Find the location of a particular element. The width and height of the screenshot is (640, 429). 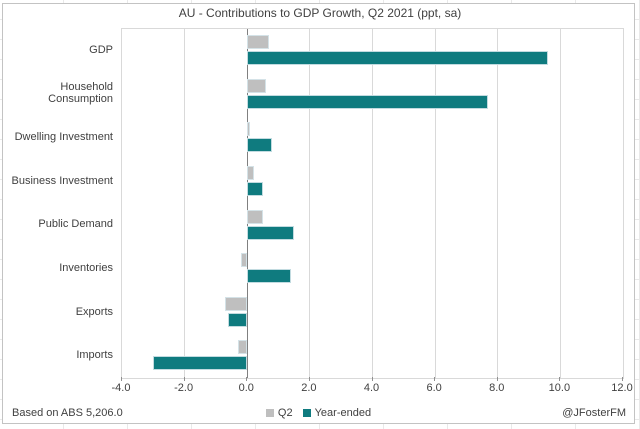

x-tick-label: 8.0 is located at coordinates (497, 388).